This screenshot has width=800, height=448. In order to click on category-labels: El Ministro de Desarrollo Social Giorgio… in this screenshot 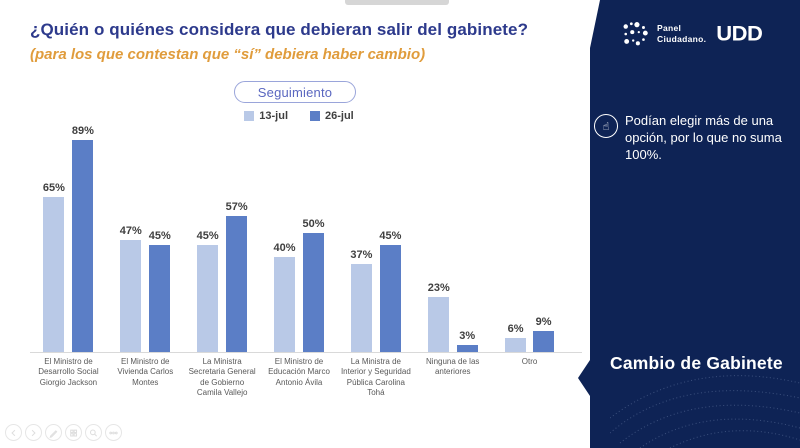, I will do `click(299, 378)`.